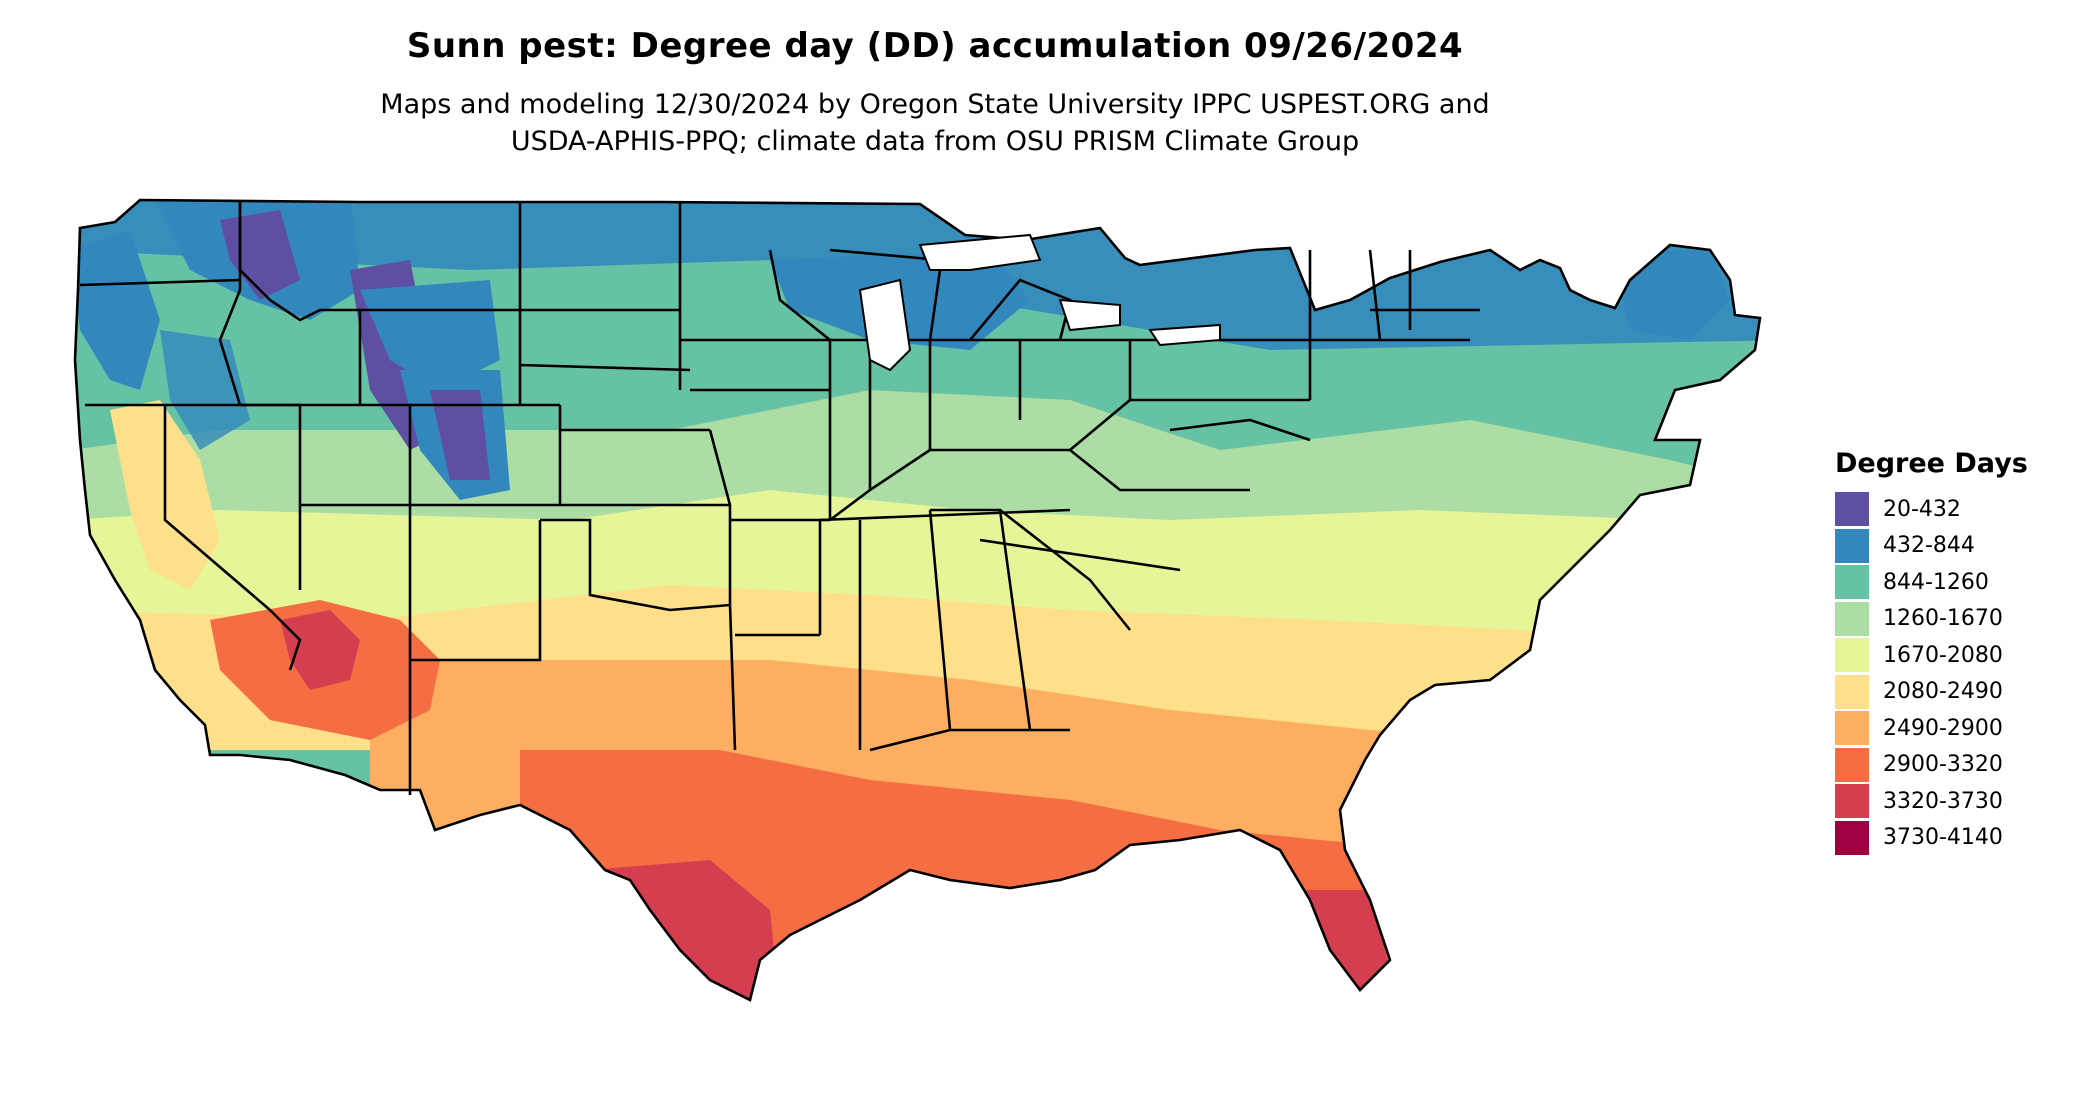 This screenshot has height=1116, width=2100. I want to click on legend-label: 3730-4140, so click(1943, 838).